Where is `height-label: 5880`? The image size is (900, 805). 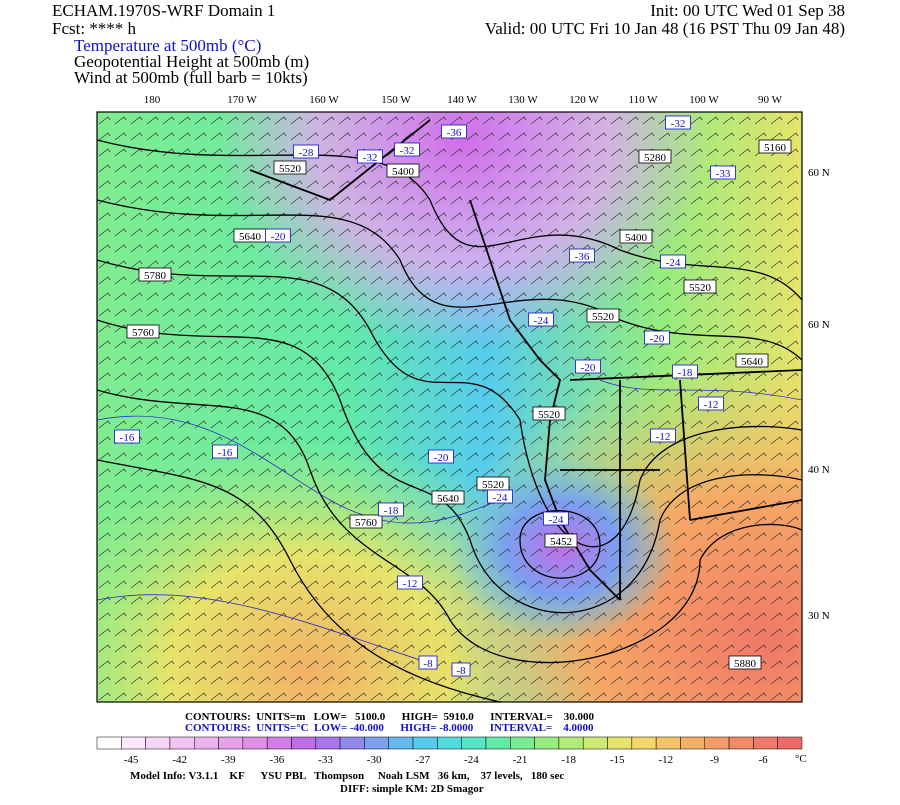 height-label: 5880 is located at coordinates (745, 664).